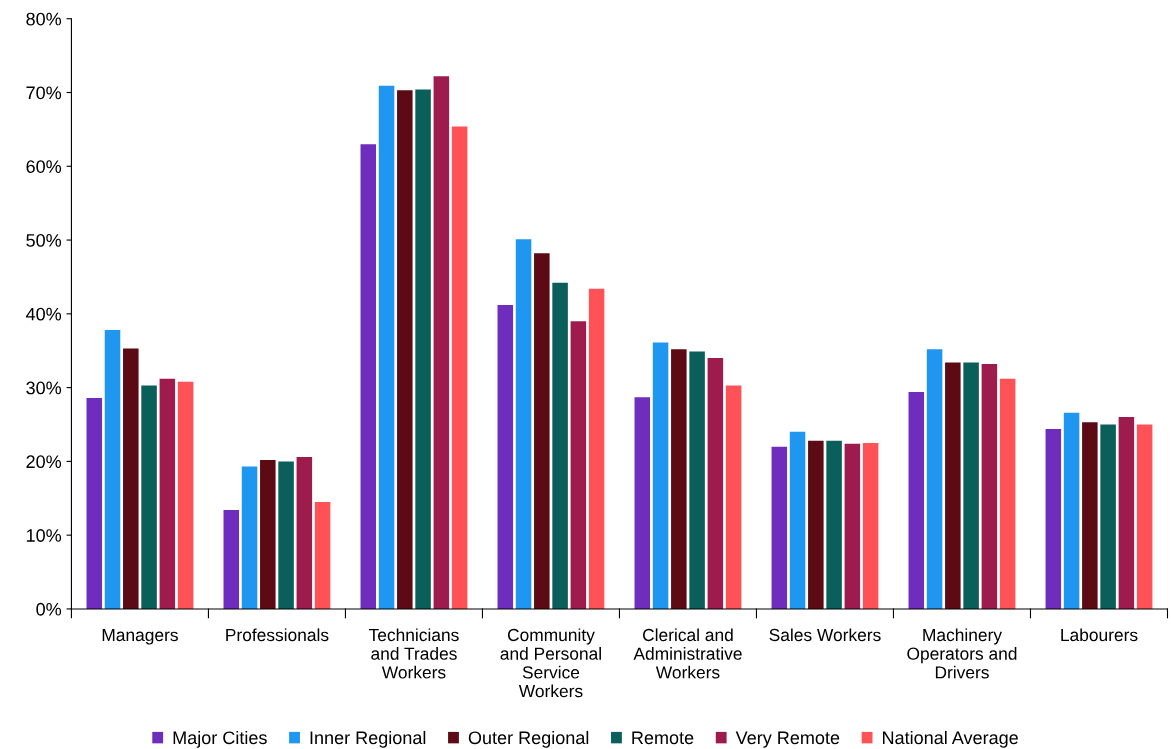  What do you see at coordinates (44, 19) in the screenshot?
I see `y-tick-label: 80%` at bounding box center [44, 19].